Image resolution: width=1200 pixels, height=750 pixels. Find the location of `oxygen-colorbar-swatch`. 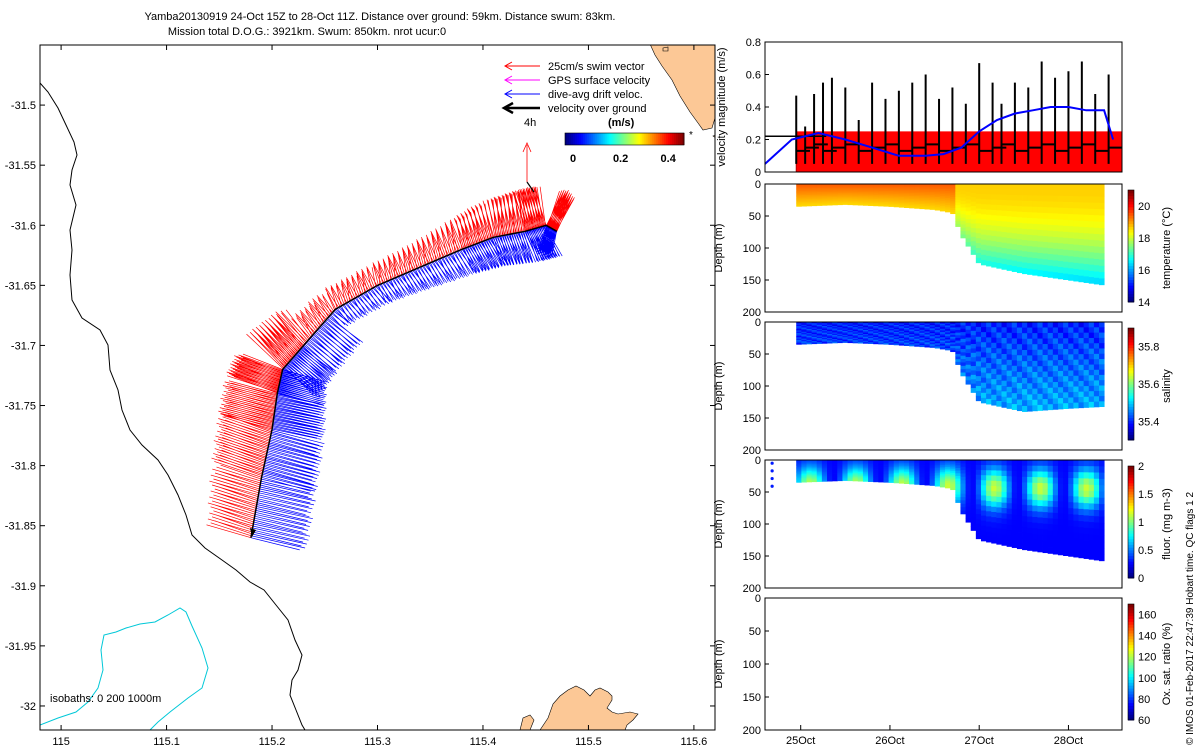

oxygen-colorbar-swatch is located at coordinates (1131, 675).